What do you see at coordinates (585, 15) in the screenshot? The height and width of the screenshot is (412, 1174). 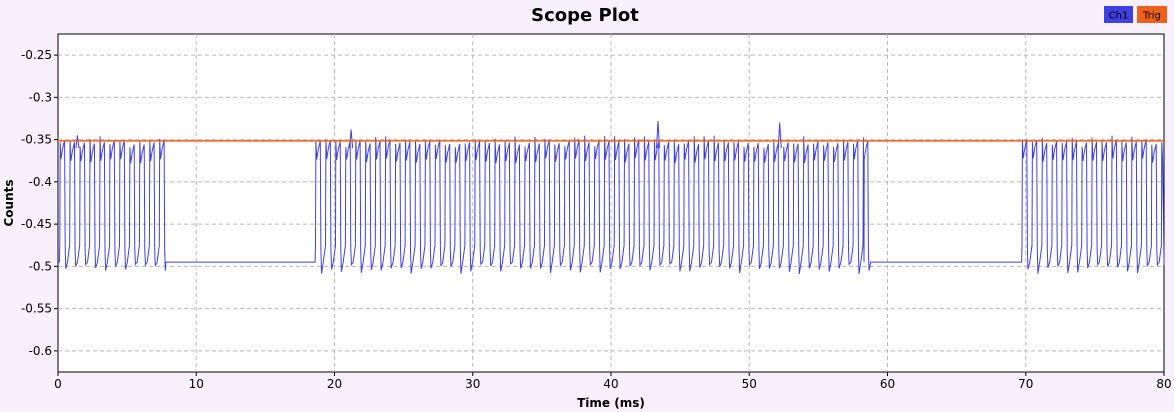 I see `chart-title: Scope Plot` at bounding box center [585, 15].